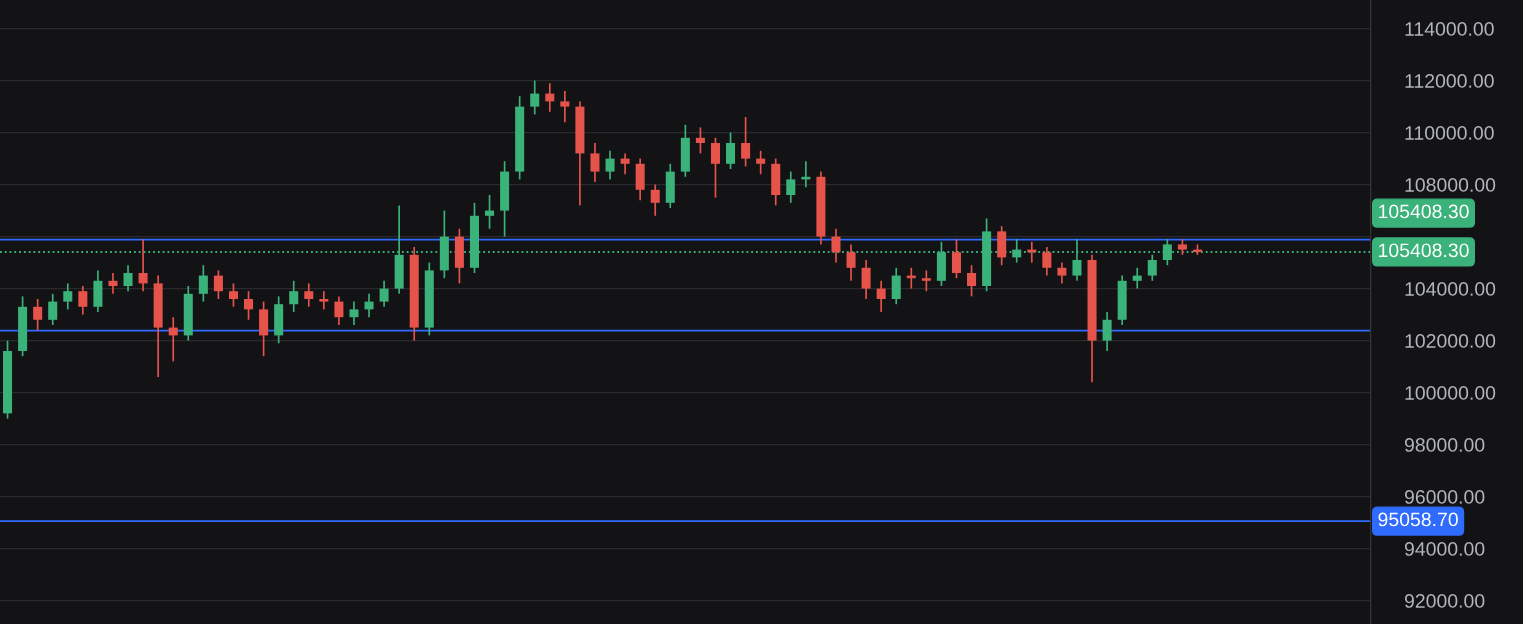  What do you see at coordinates (1424, 250) in the screenshot?
I see `ref-line-label: 105408.30` at bounding box center [1424, 250].